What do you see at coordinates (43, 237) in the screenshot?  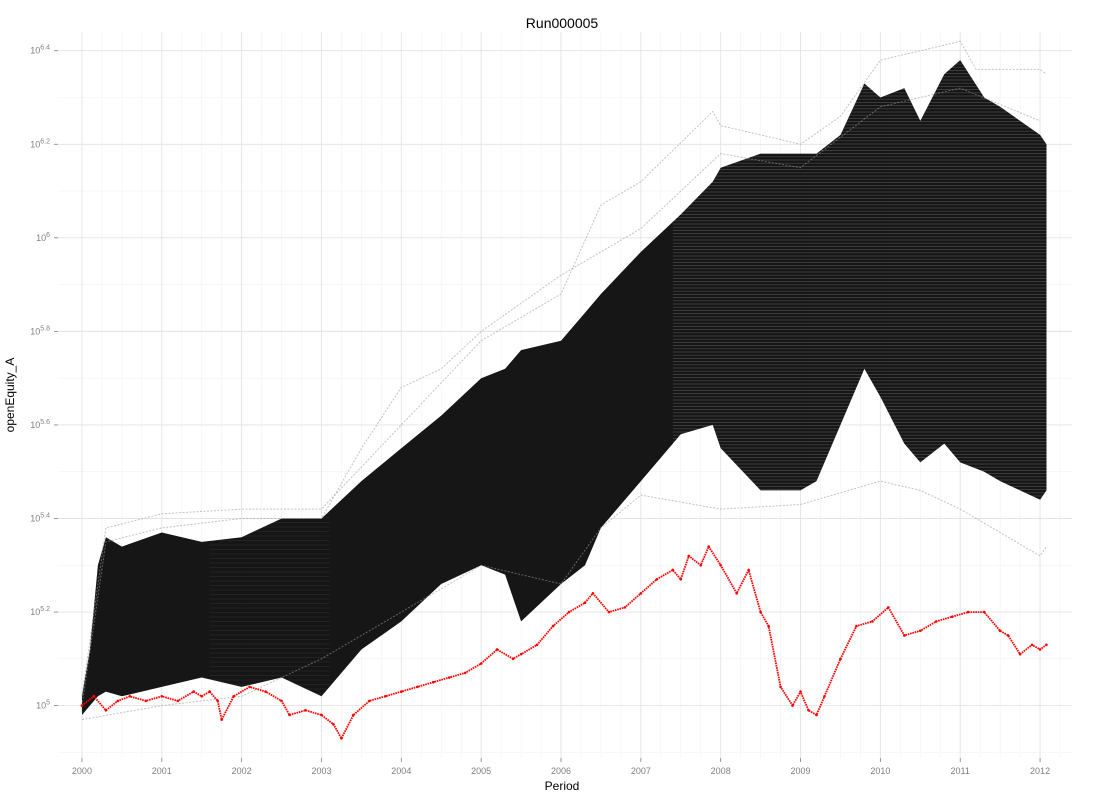 I see `y-tick-label: 10⁶` at bounding box center [43, 237].